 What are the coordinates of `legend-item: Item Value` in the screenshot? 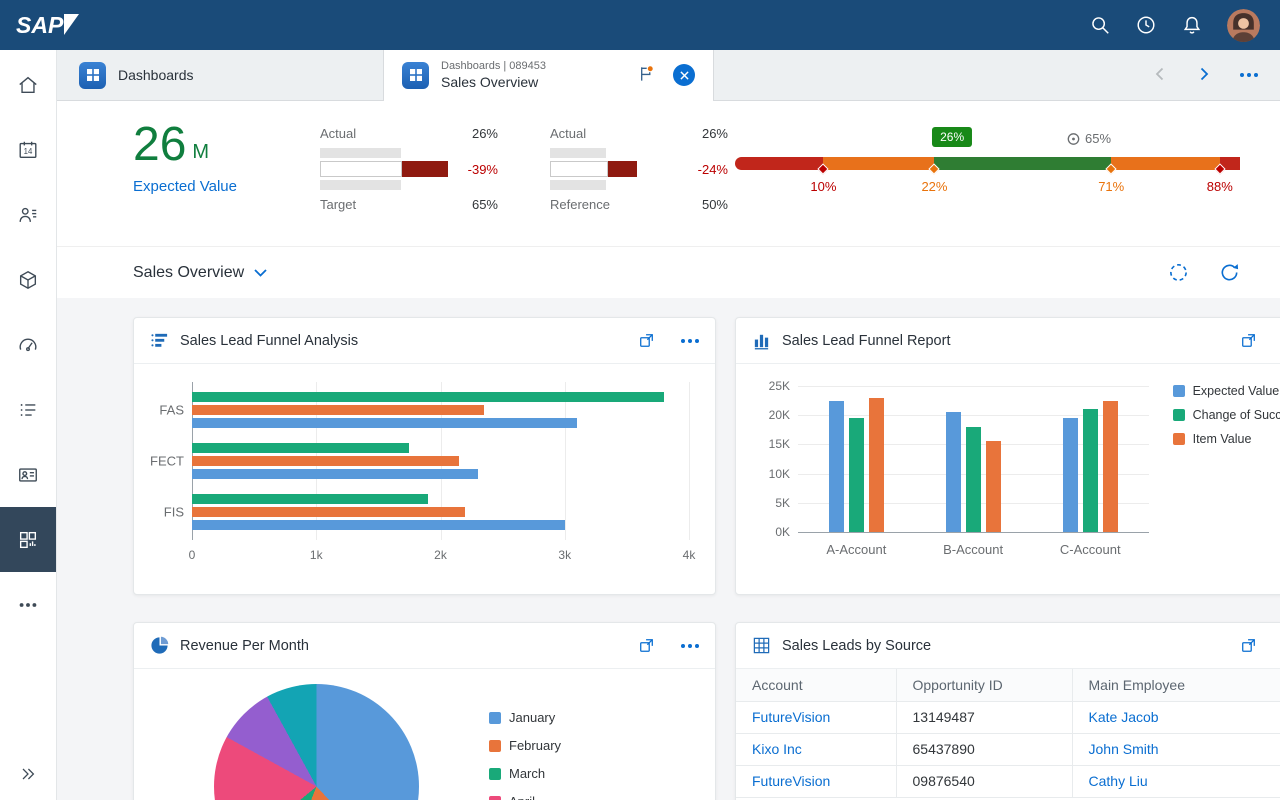 It's located at (1226, 439).